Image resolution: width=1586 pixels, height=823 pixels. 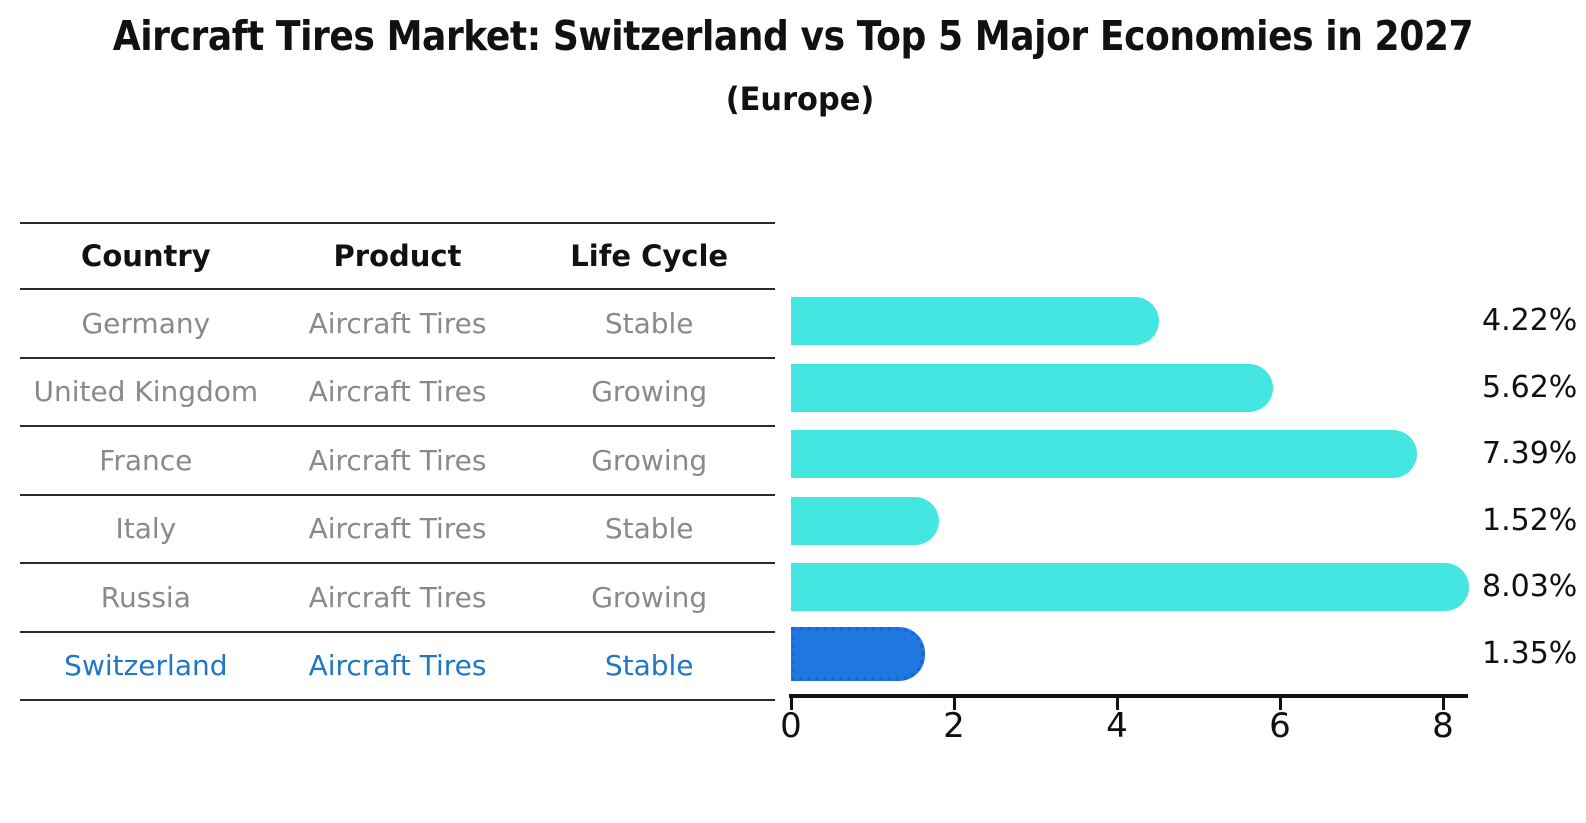 I want to click on bar-italy, so click(x=865, y=521).